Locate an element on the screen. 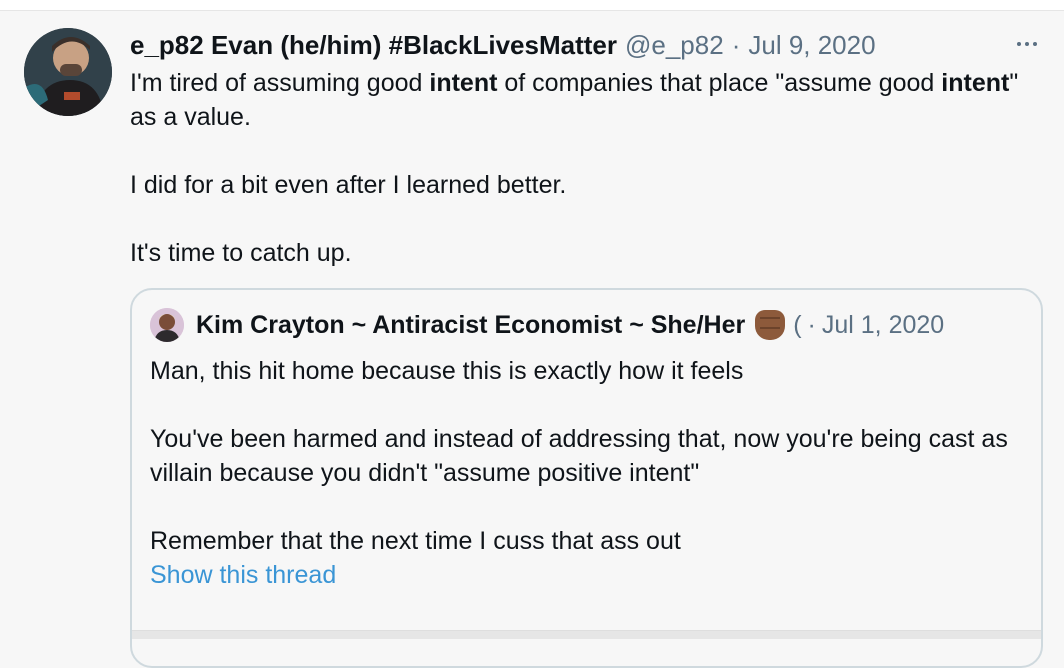  more-options-icon is located at coordinates (1027, 44).